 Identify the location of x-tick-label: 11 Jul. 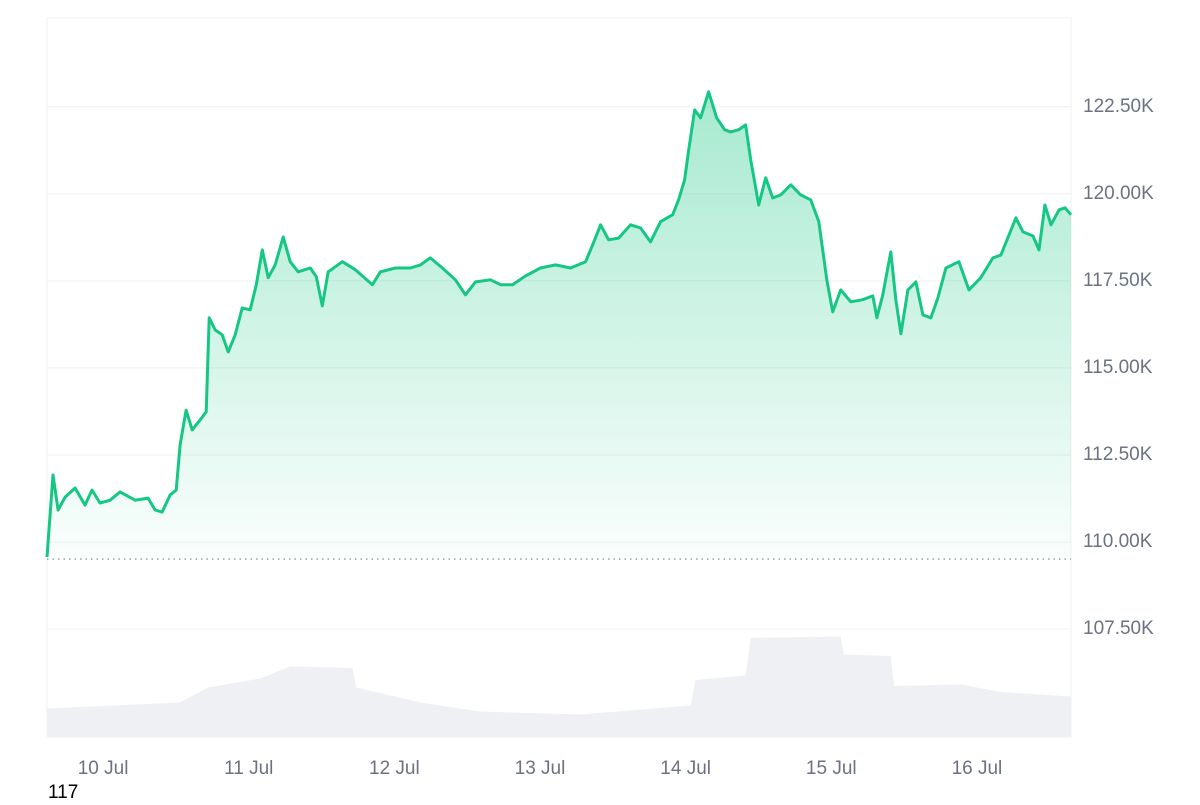
(248, 768).